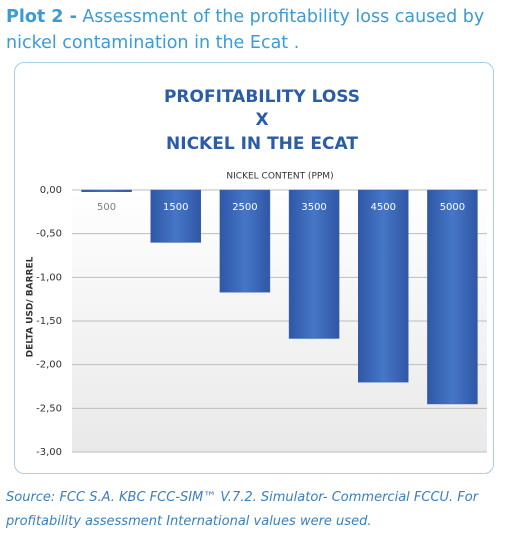  I want to click on category-label: 3500, so click(313, 207).